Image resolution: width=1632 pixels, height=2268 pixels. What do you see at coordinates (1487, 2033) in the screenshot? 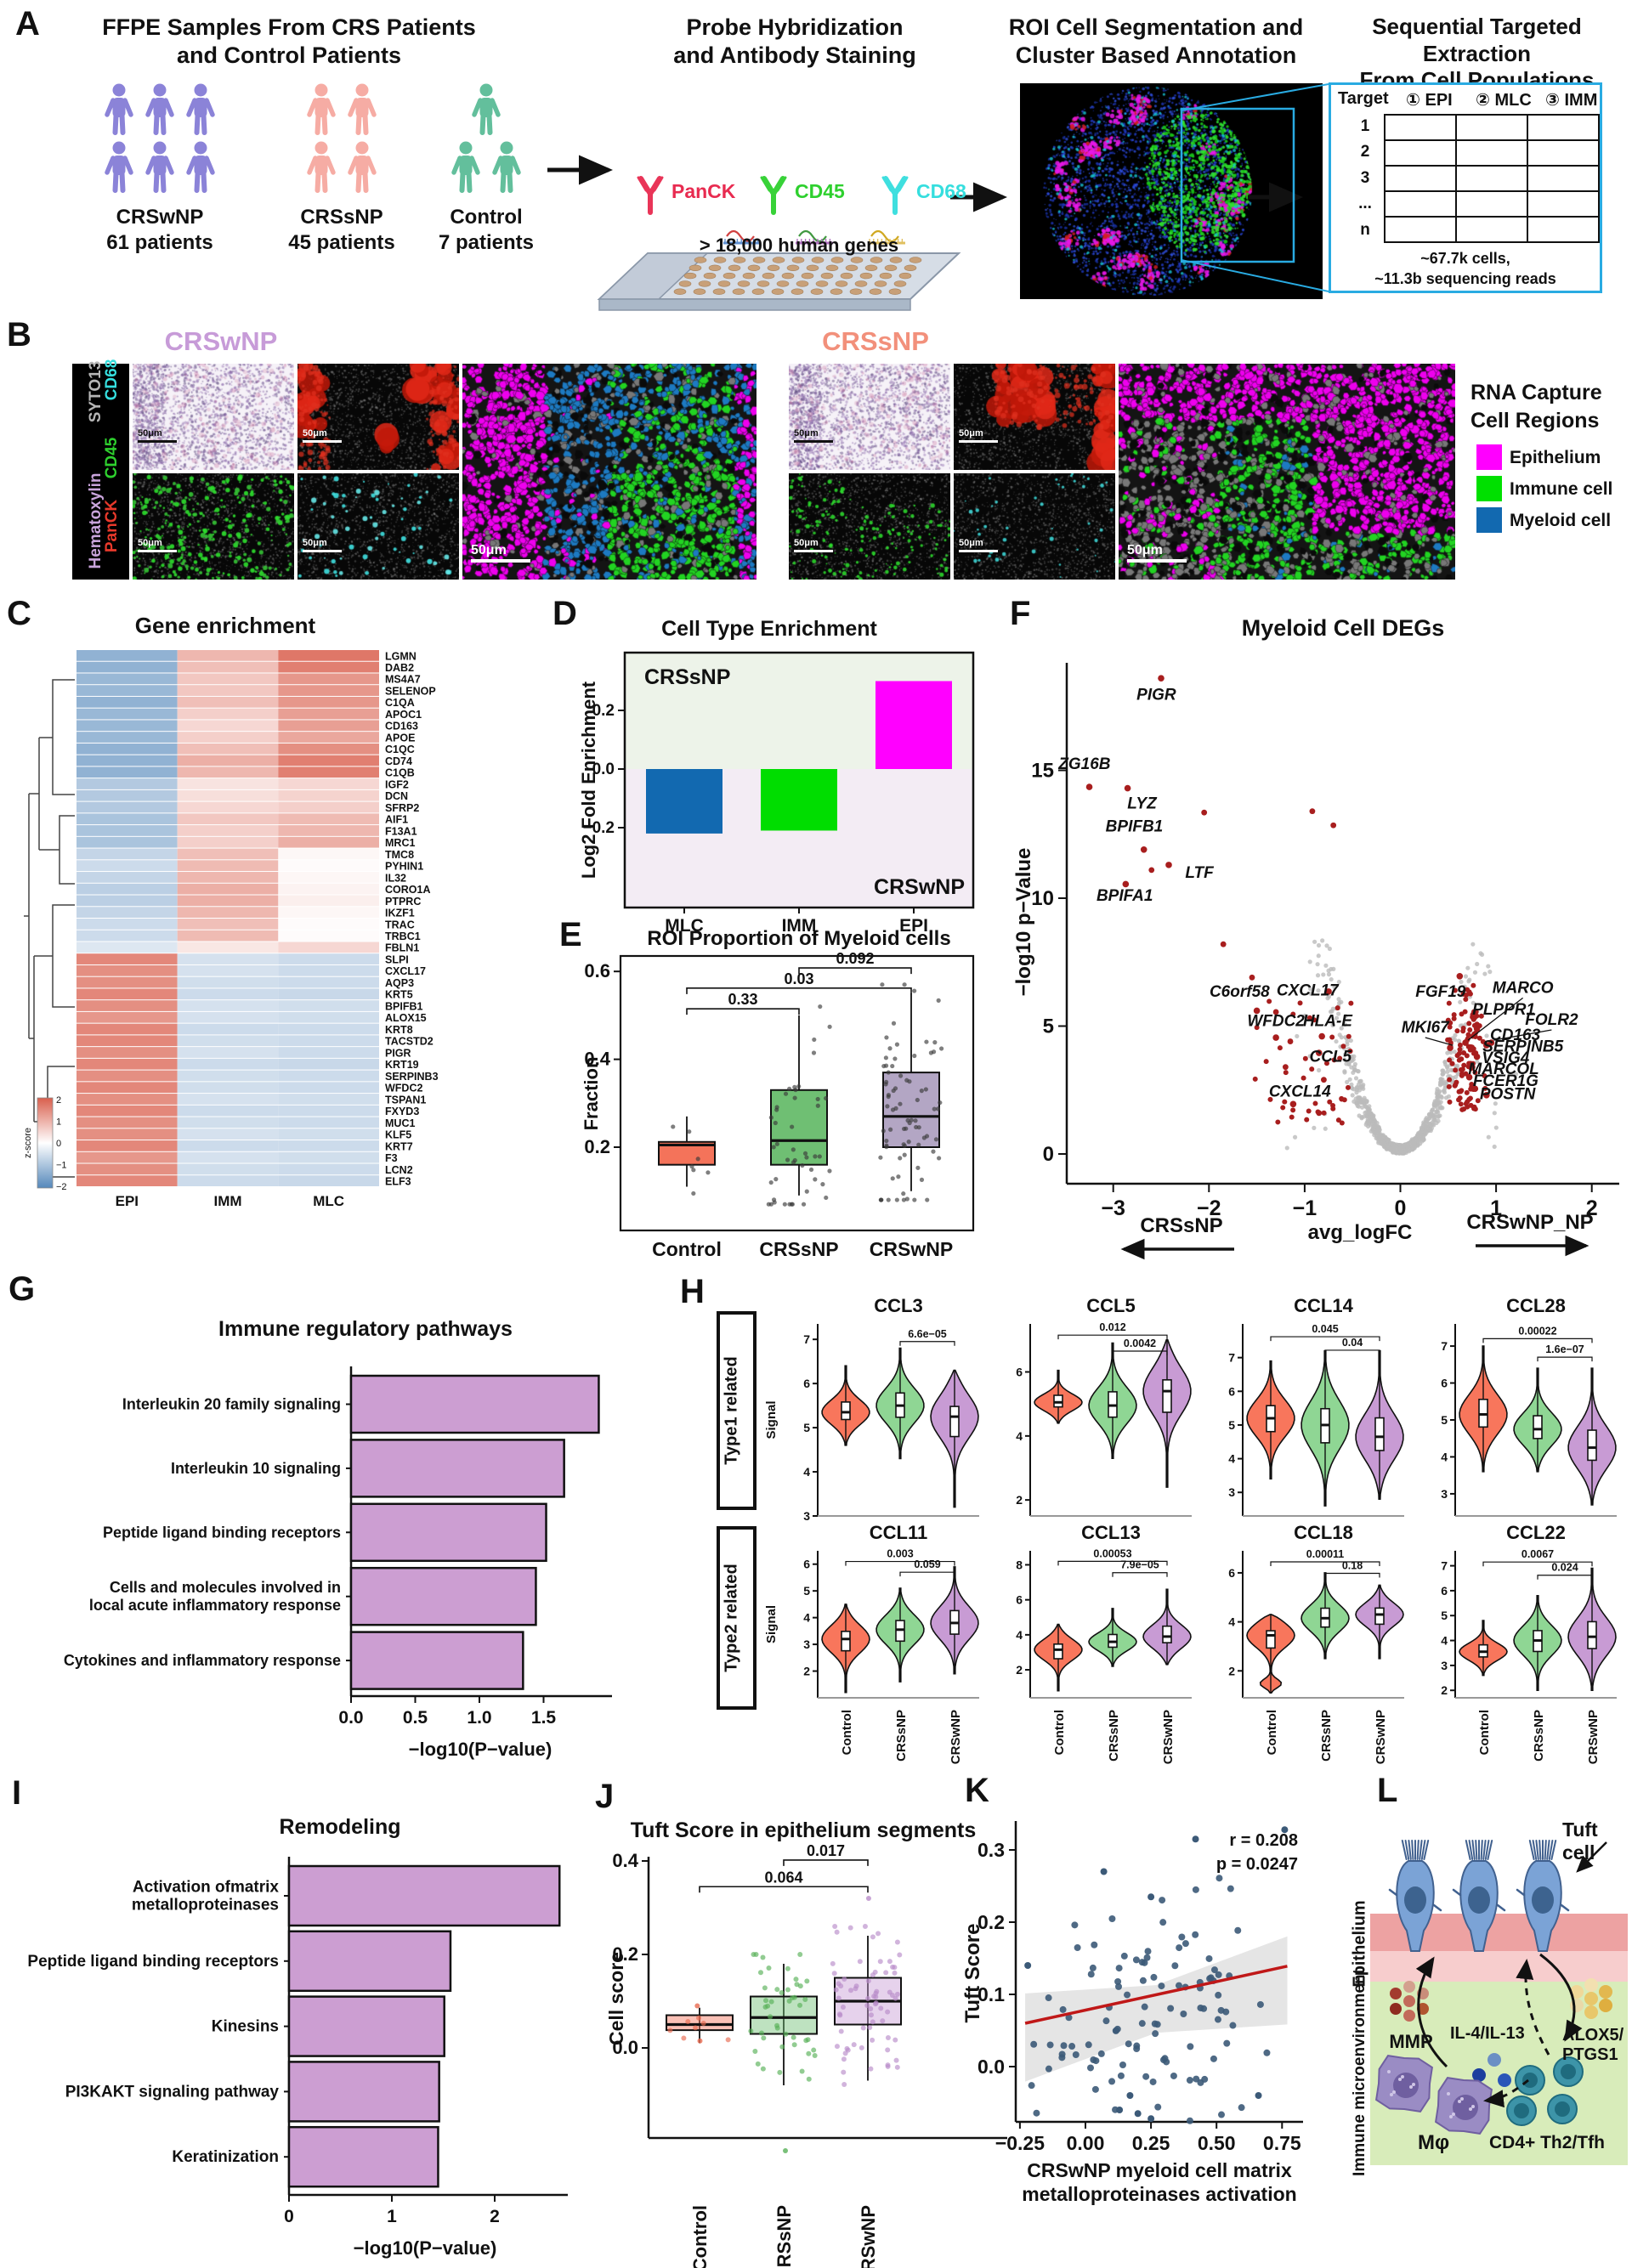
I see `il4-il13-label: IL-4/IL-13` at bounding box center [1487, 2033].